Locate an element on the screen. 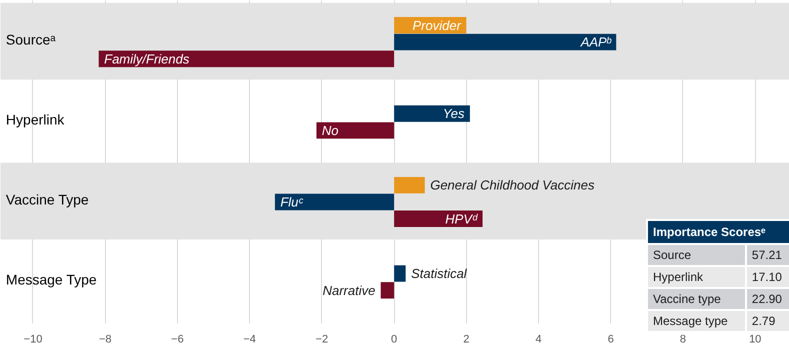  annotation: AAPᵇ is located at coordinates (596, 42).